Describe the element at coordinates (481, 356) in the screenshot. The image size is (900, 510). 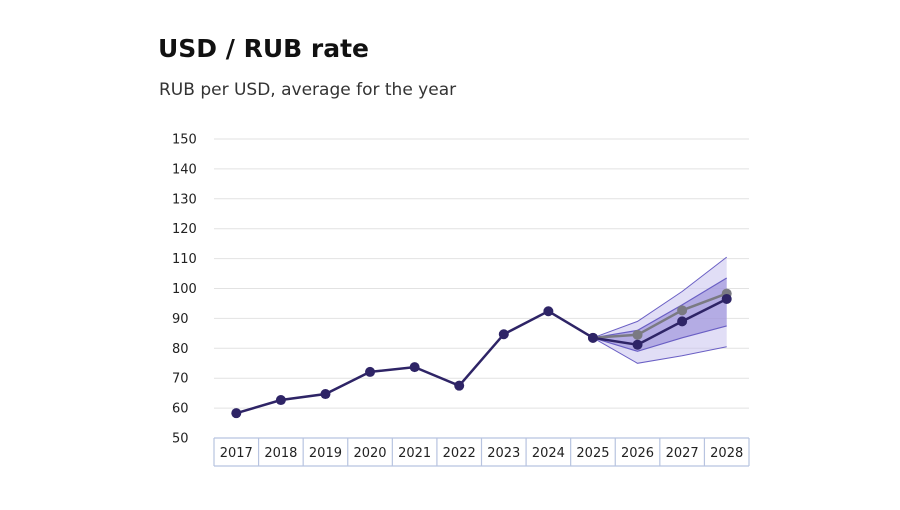
I see `series-main-line` at that location.